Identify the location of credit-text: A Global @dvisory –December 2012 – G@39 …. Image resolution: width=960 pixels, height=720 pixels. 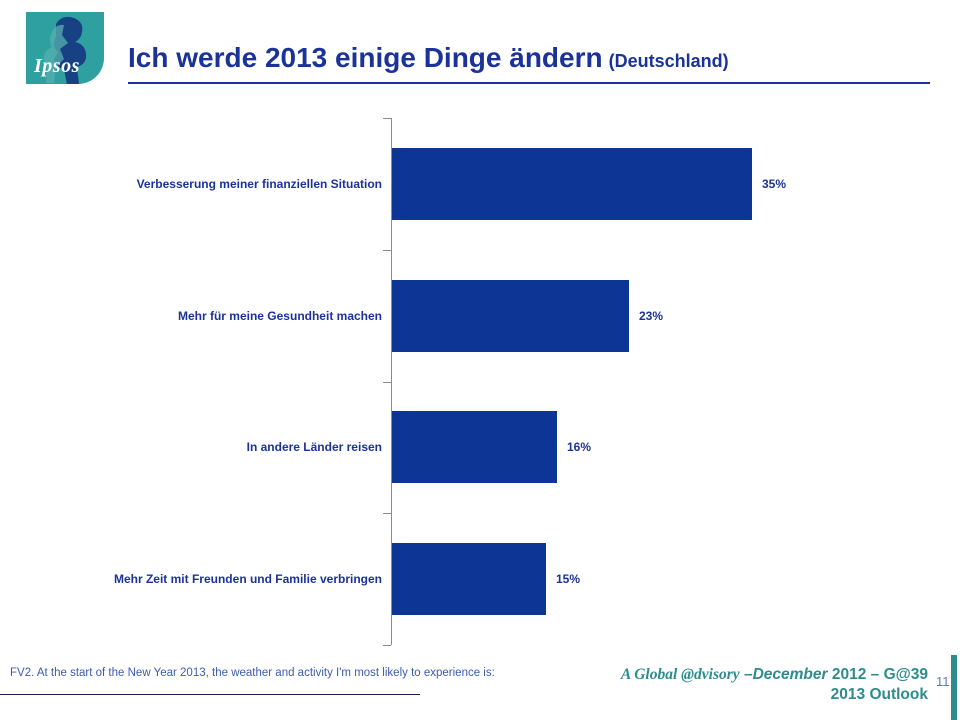
(718, 685).